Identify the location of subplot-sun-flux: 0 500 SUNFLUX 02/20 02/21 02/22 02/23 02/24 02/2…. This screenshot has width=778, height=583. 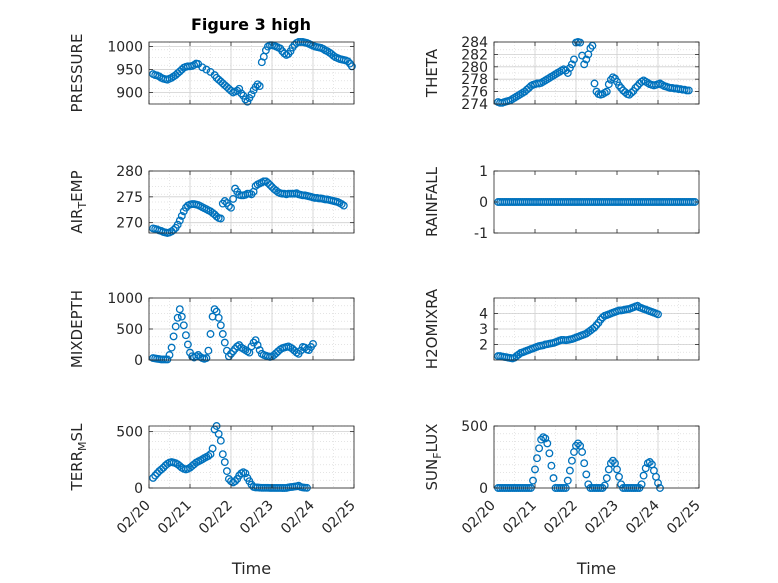
(563, 498).